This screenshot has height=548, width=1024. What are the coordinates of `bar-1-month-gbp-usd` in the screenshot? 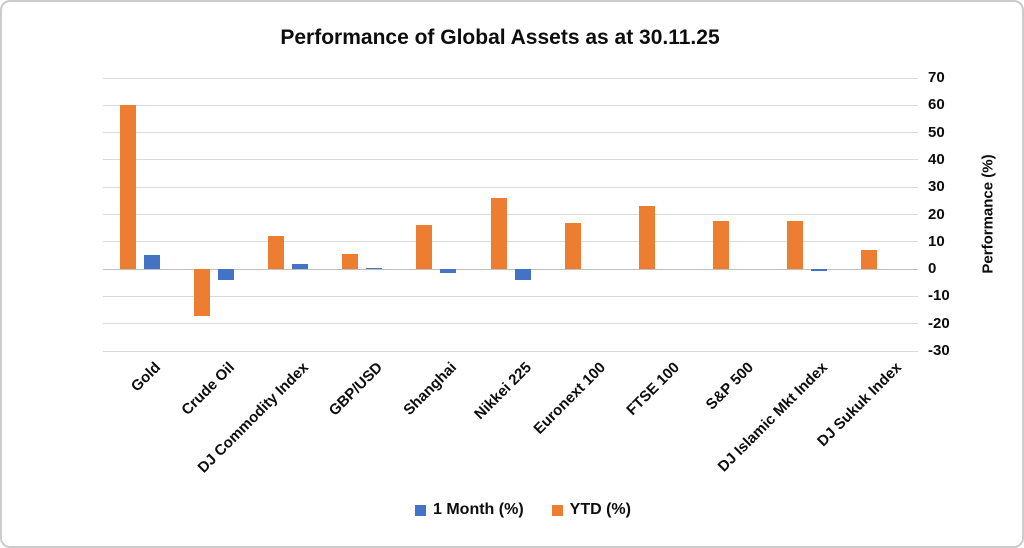 It's located at (374, 268).